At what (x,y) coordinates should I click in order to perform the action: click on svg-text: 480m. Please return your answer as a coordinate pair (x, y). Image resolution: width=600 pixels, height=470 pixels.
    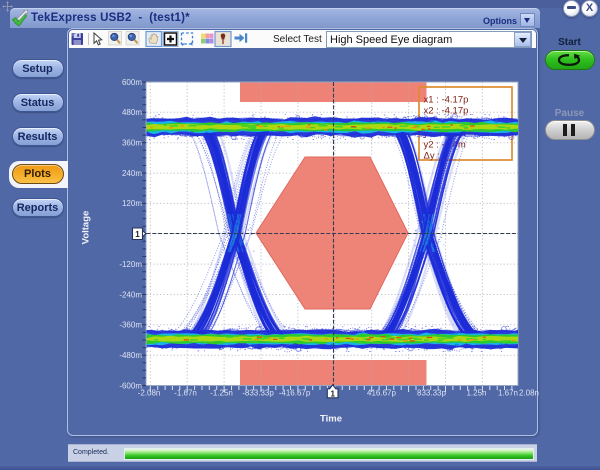
    Looking at the image, I should click on (132, 112).